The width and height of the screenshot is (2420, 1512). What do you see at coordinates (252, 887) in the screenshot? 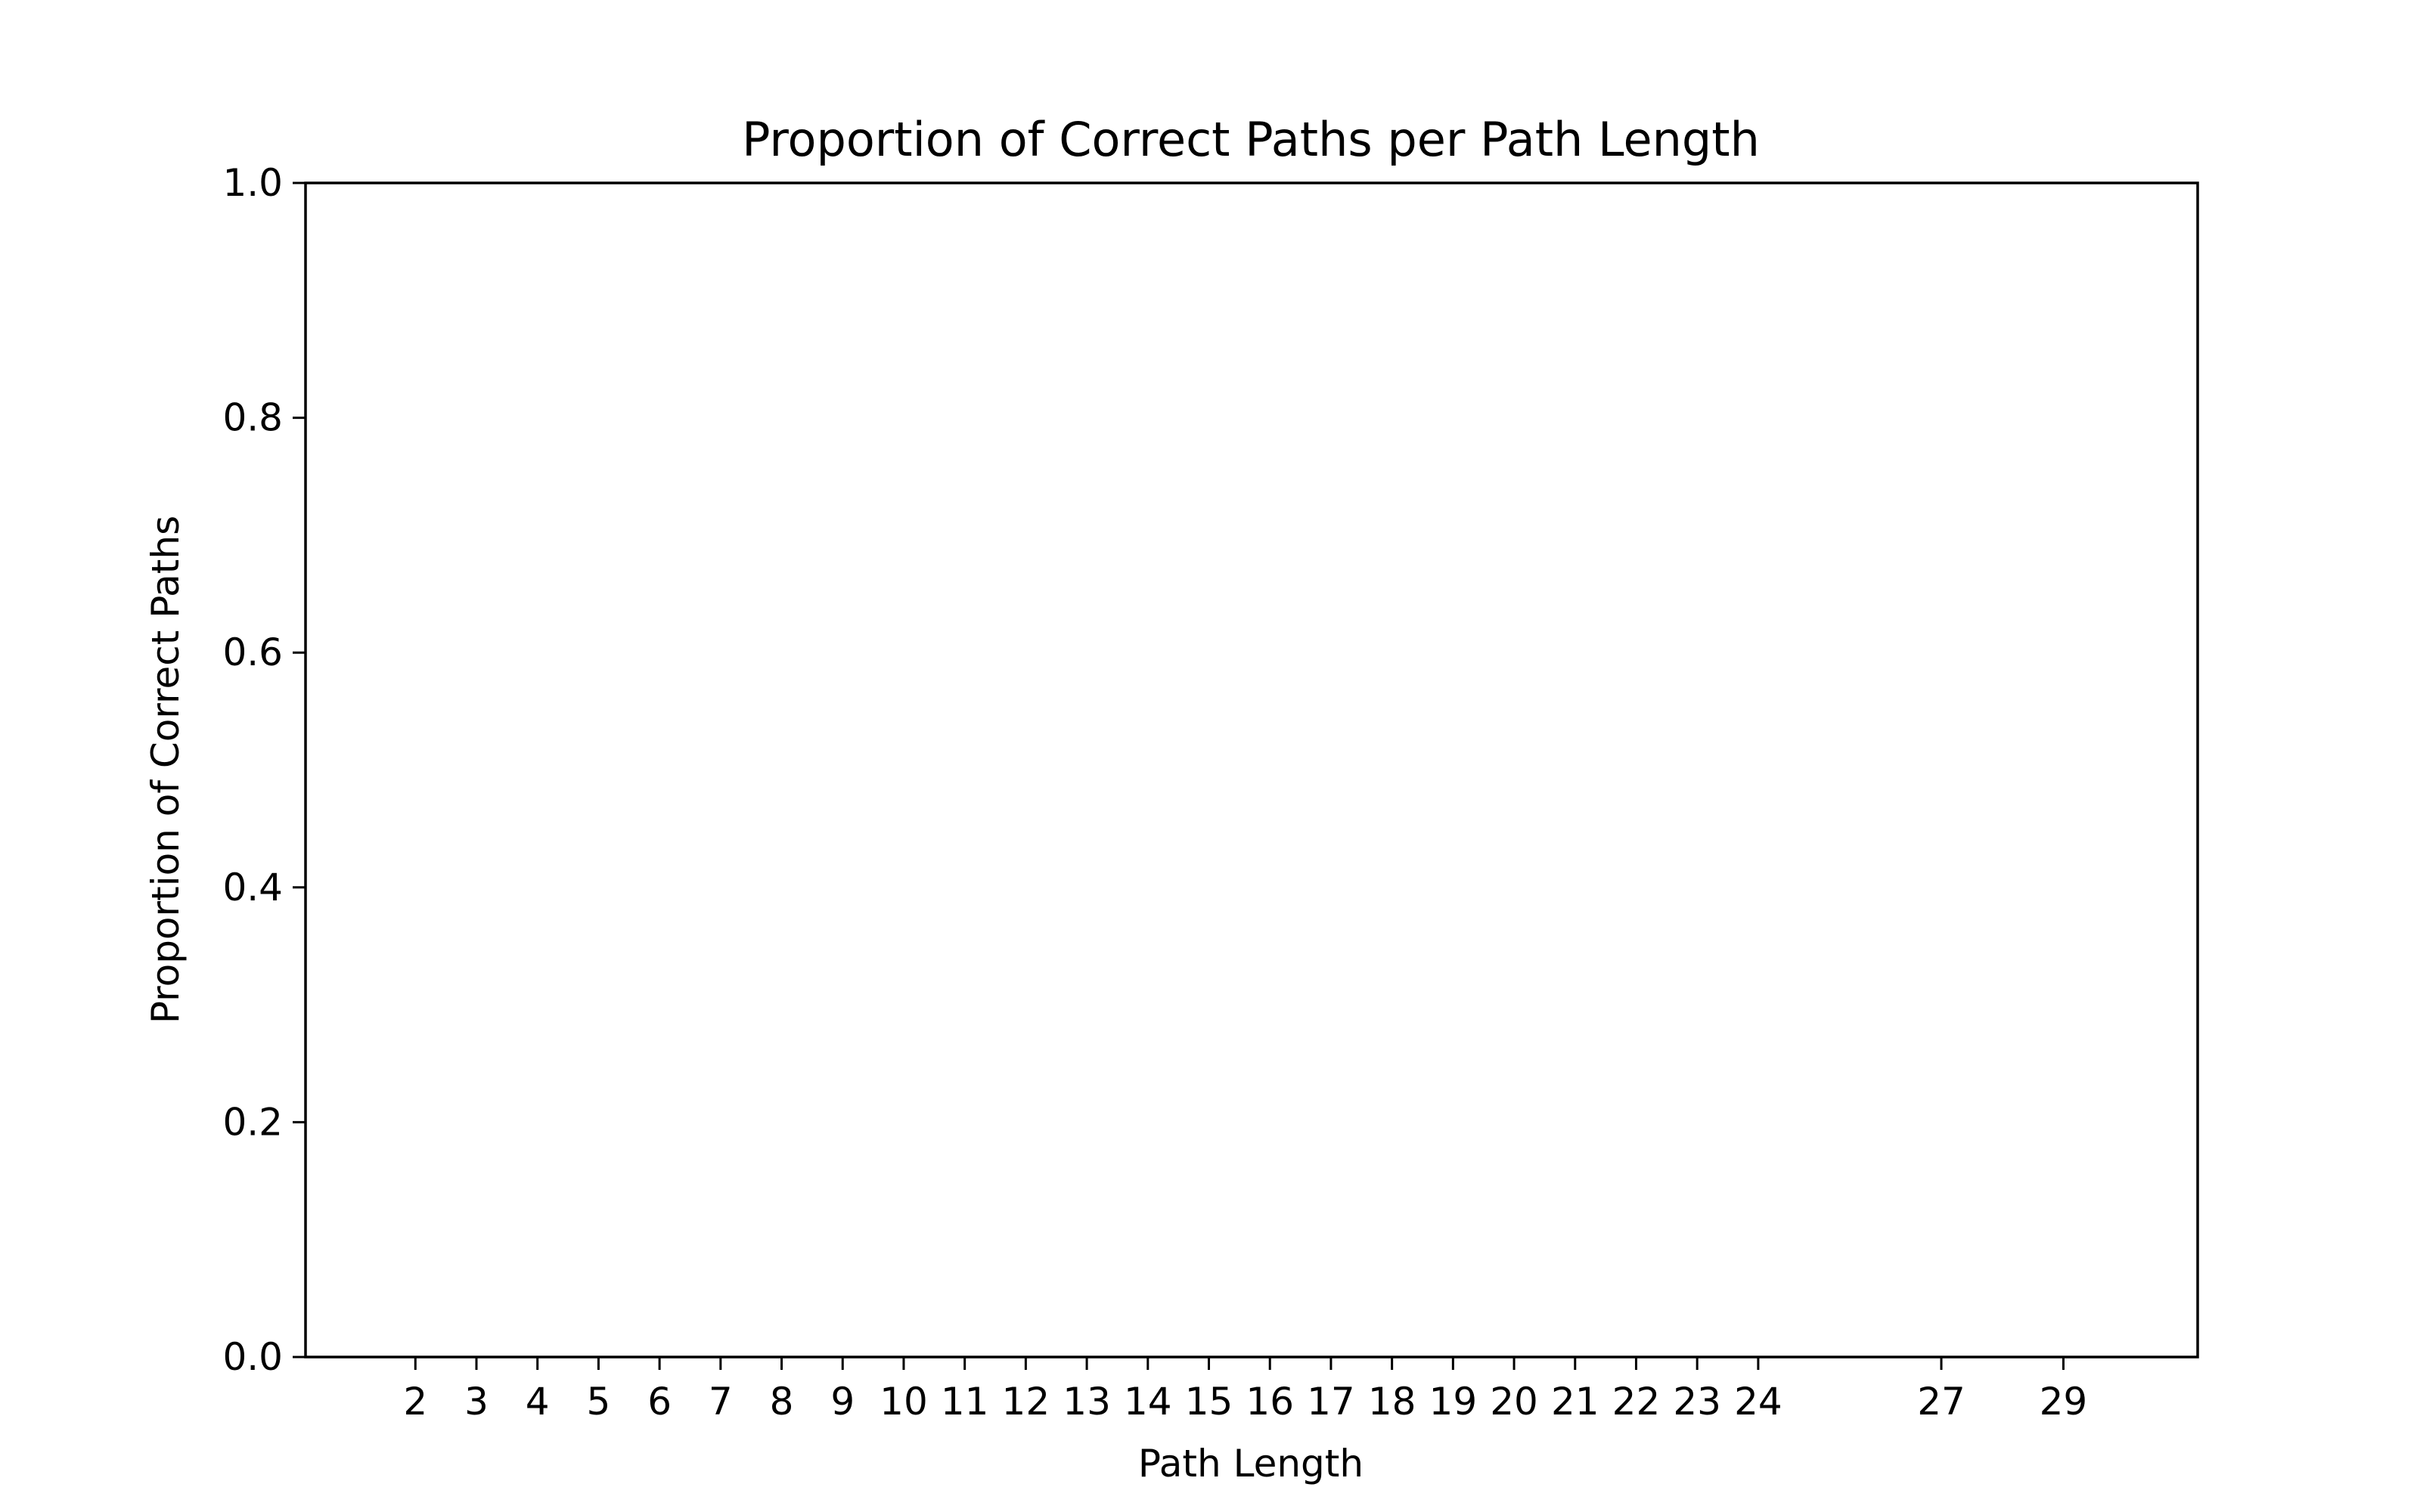
I see `y-tick-label: 0.4` at bounding box center [252, 887].